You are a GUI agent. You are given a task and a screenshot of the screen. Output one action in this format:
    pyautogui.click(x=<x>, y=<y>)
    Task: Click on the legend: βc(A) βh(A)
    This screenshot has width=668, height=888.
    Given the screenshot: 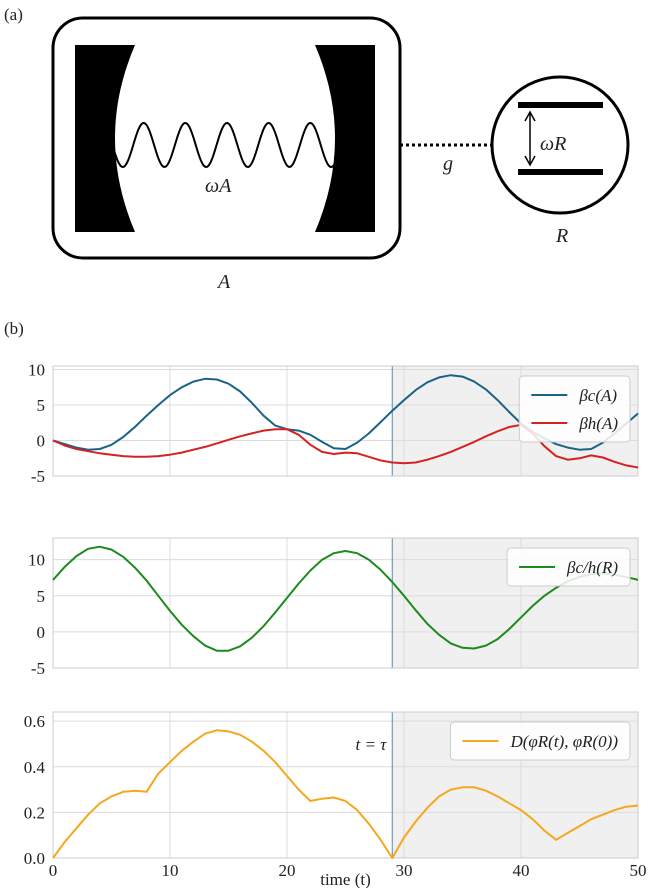 What is the action you would take?
    pyautogui.click(x=574, y=409)
    